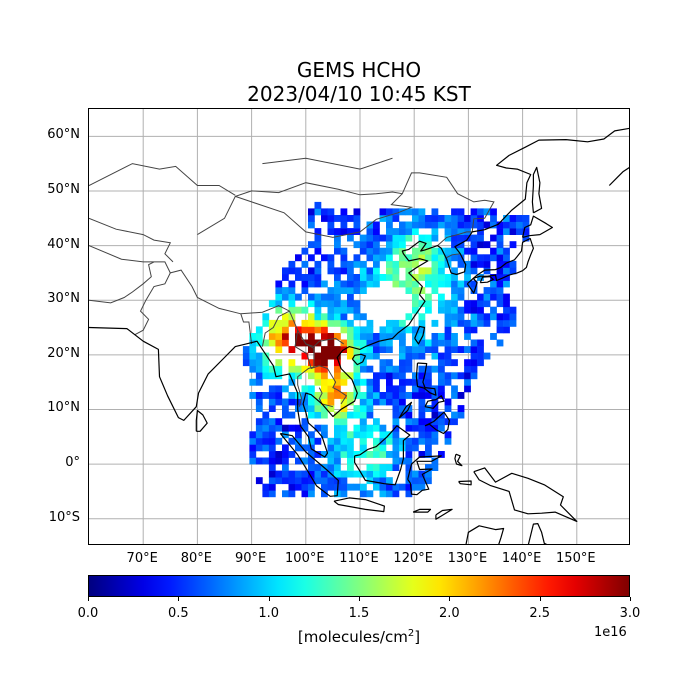  I want to click on country-border, so click(306, 375).